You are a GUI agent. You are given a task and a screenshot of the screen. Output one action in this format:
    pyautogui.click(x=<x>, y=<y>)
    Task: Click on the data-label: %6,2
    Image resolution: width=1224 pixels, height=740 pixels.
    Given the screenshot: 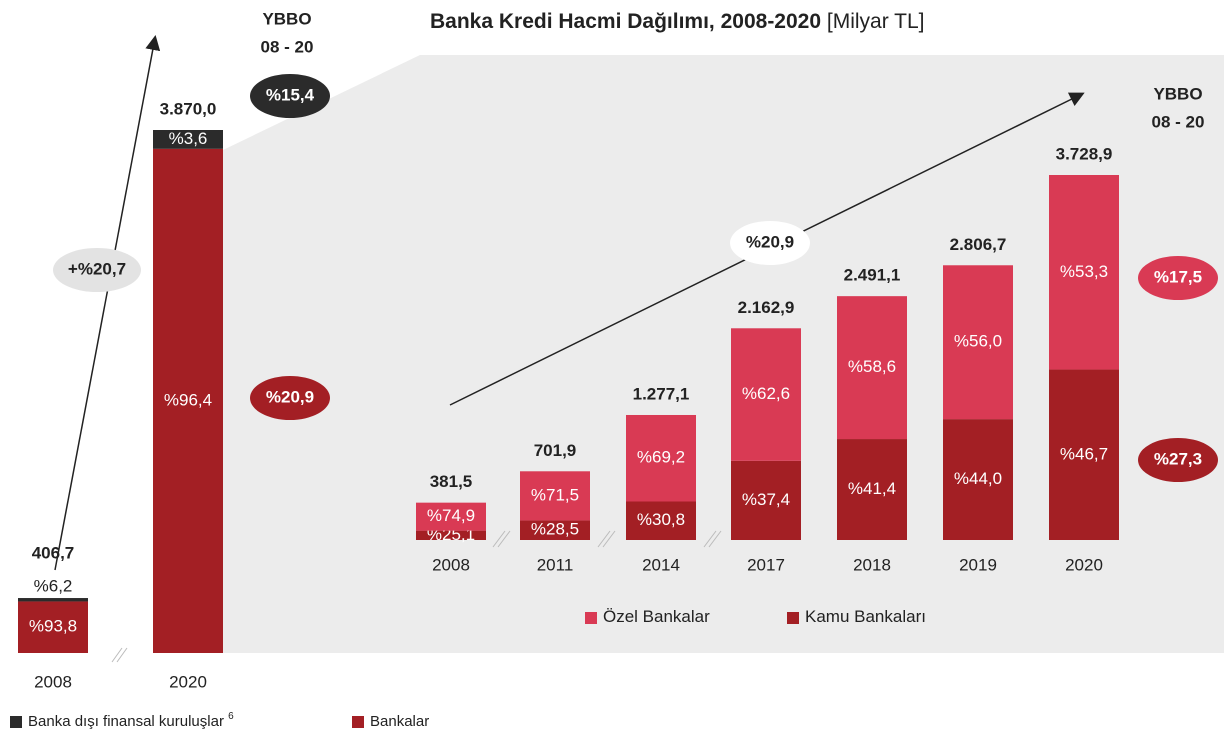 What is the action you would take?
    pyautogui.click(x=53, y=586)
    